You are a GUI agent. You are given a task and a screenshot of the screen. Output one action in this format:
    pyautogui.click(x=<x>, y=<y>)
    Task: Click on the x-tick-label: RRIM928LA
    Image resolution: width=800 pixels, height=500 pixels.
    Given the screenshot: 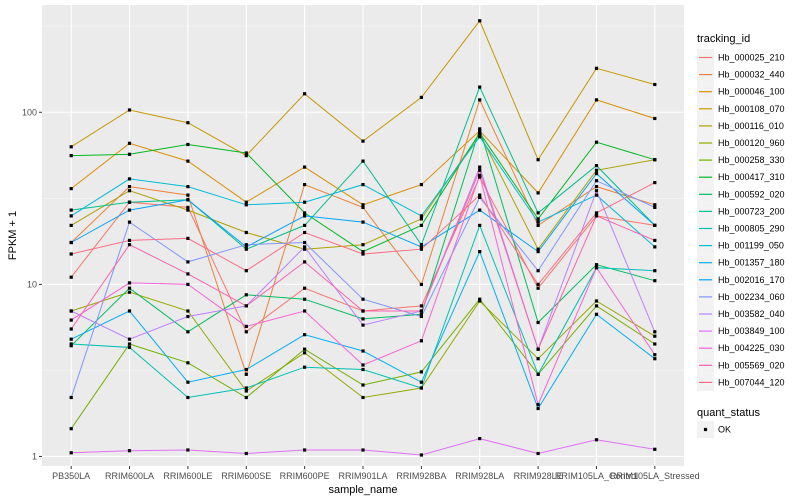 What is the action you would take?
    pyautogui.click(x=479, y=476)
    